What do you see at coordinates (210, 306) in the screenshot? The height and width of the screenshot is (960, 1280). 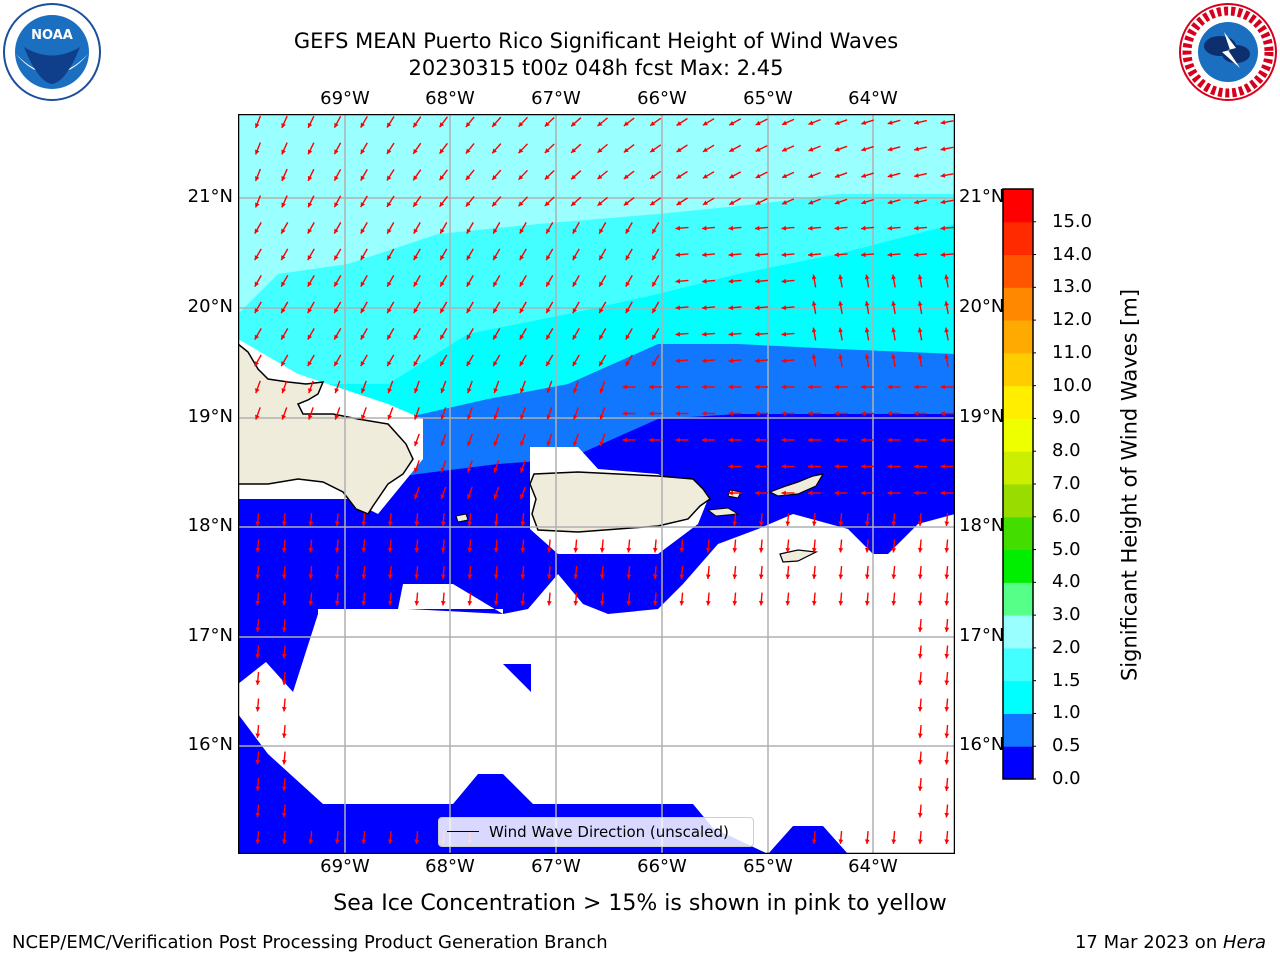 I see `lat-label-left: 20°N` at bounding box center [210, 306].